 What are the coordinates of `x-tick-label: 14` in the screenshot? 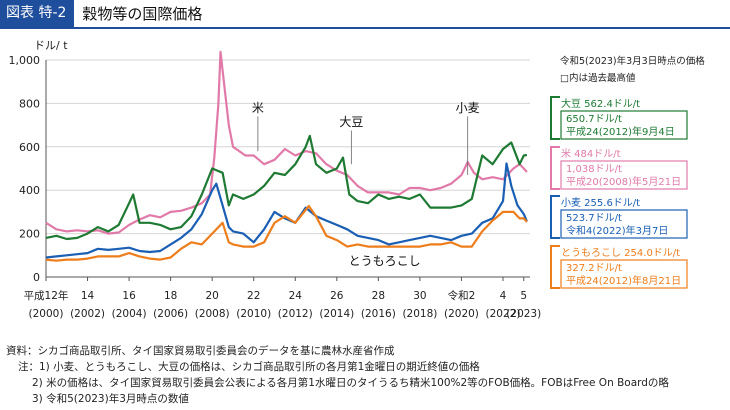 It's located at (88, 296).